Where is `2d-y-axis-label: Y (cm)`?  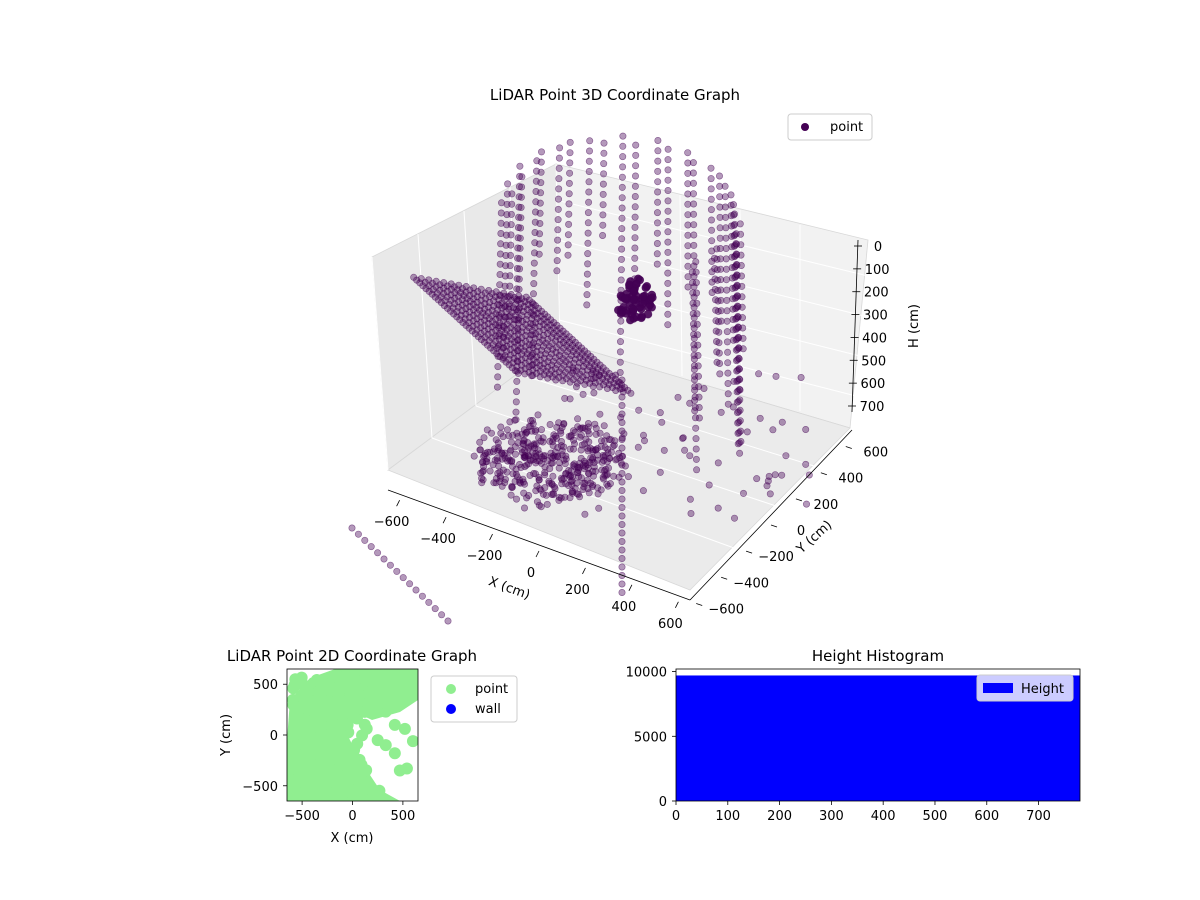
2d-y-axis-label: Y (cm) is located at coordinates (226, 735).